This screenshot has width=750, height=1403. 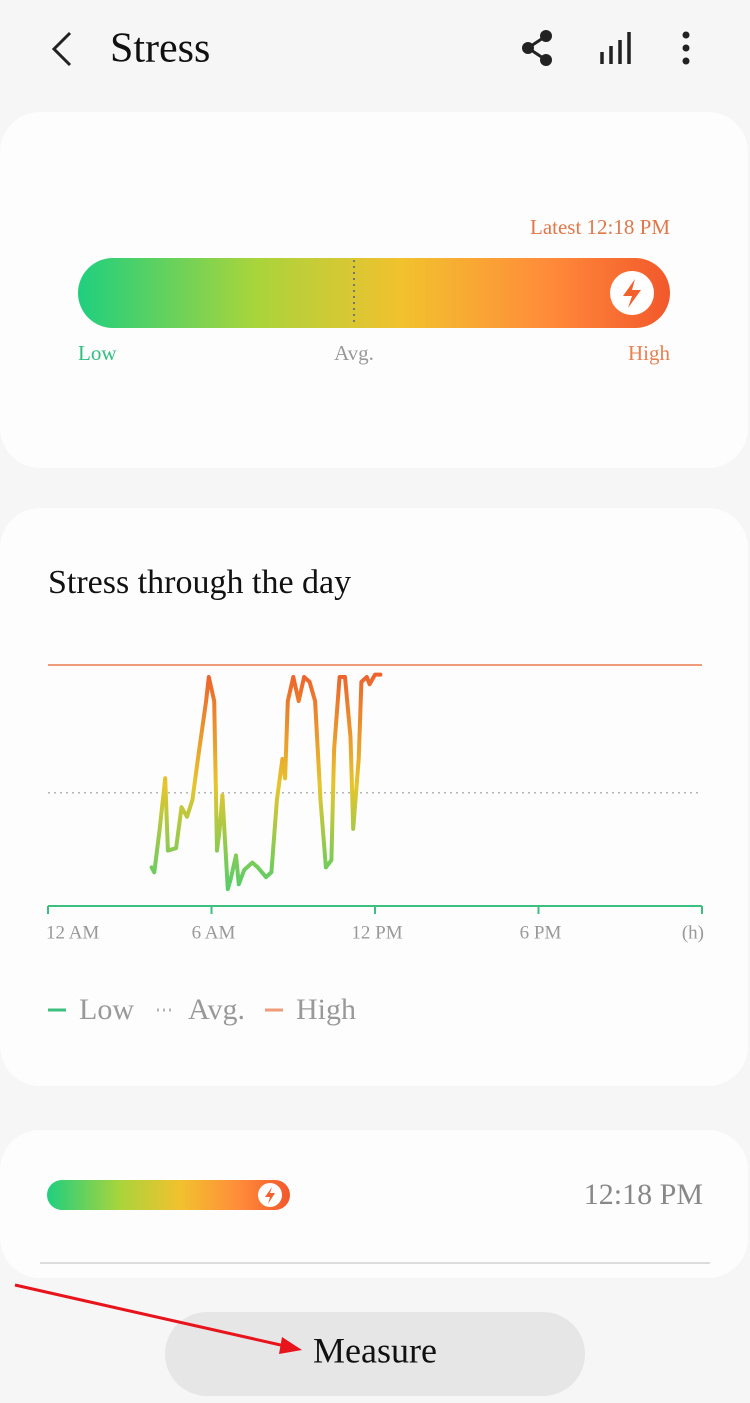 What do you see at coordinates (374, 293) in the screenshot?
I see `stress-scale-bar` at bounding box center [374, 293].